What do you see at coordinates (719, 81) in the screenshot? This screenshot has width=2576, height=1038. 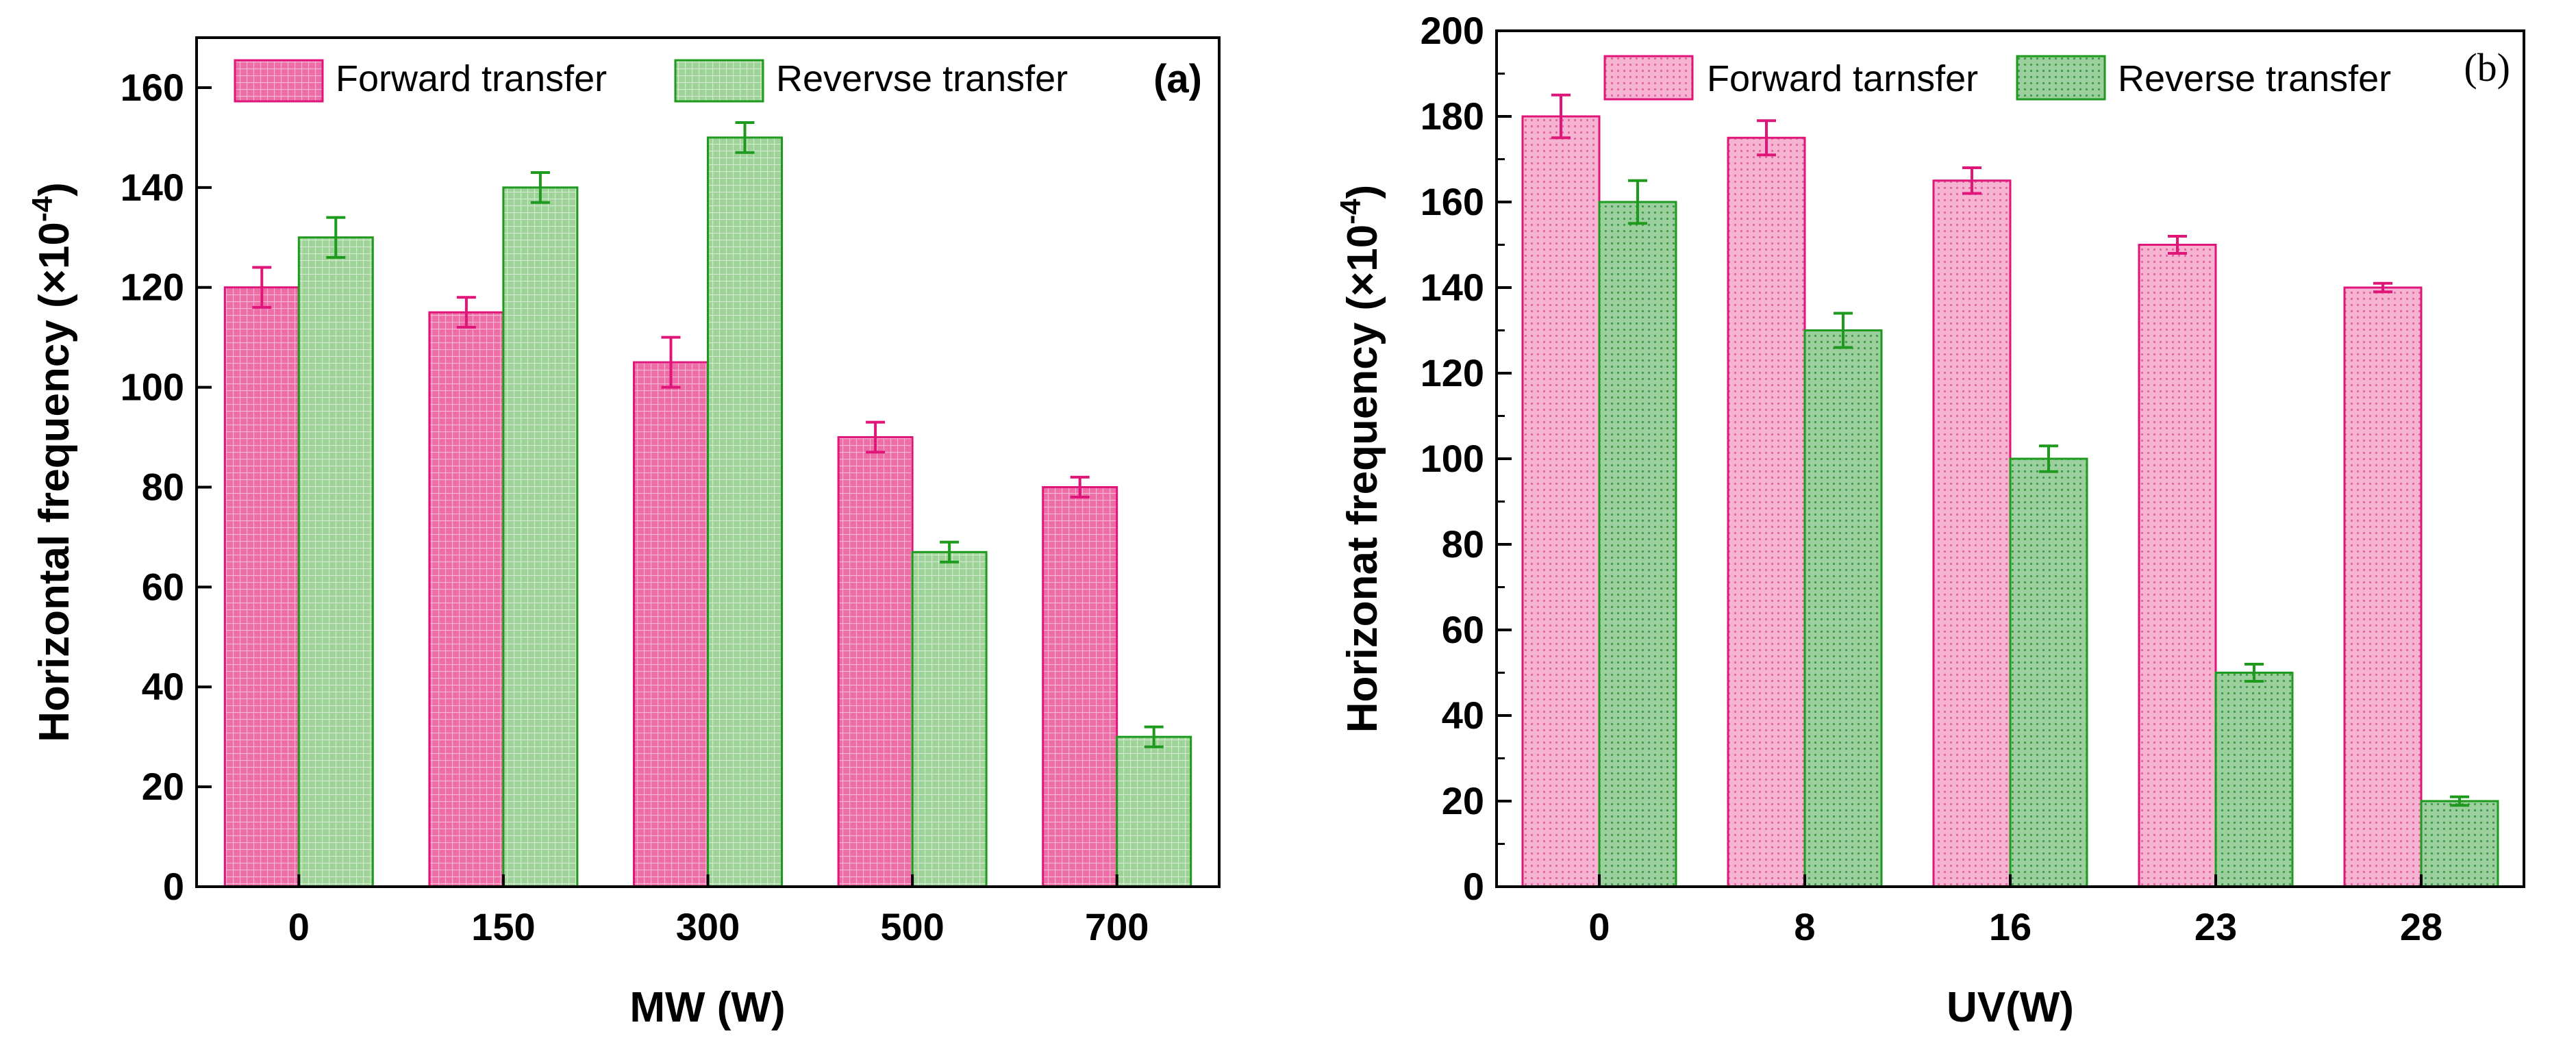 I see `a-legend-swatch-reverse` at bounding box center [719, 81].